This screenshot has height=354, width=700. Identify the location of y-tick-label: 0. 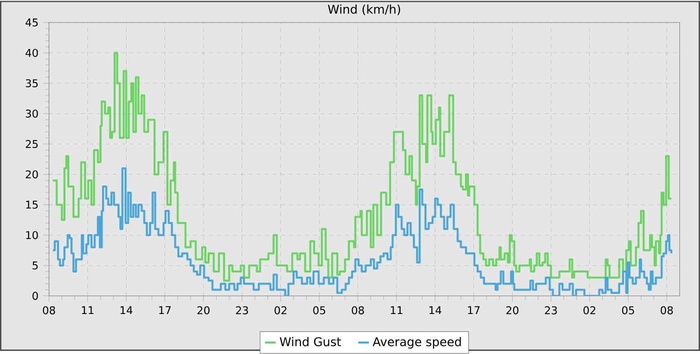
(35, 296).